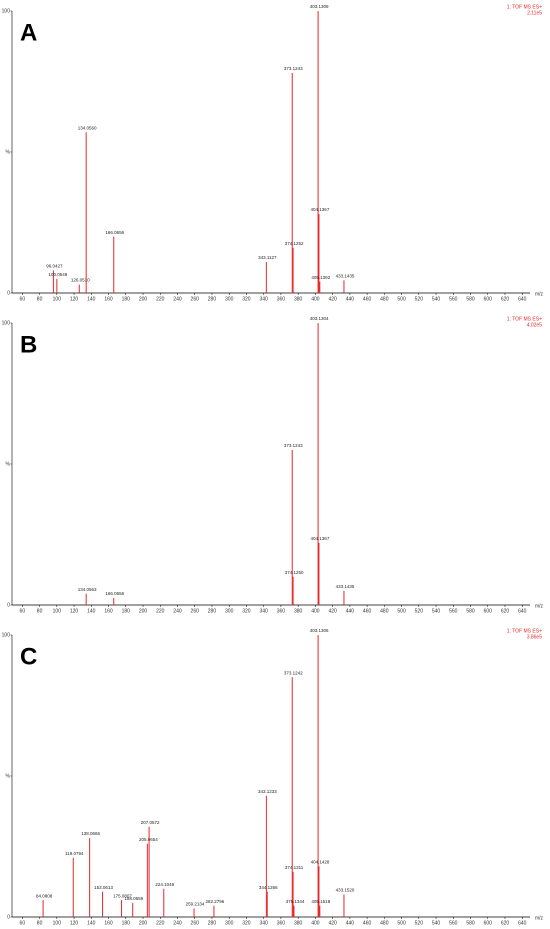 The height and width of the screenshot is (929, 550). Describe the element at coordinates (54, 266) in the screenshot. I see `peak-label: 96.0427` at that location.